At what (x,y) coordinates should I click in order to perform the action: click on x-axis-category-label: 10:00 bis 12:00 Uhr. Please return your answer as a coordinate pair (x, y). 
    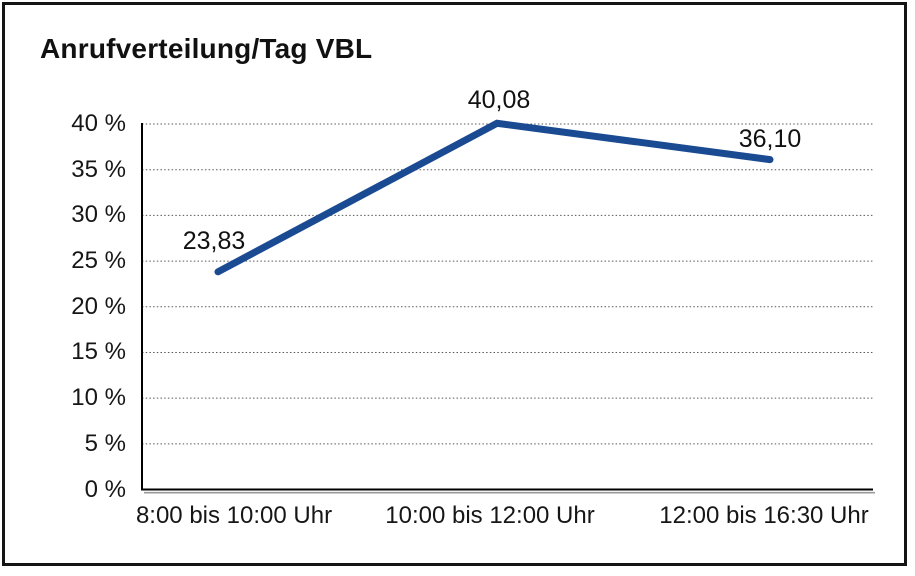
    Looking at the image, I should click on (490, 515).